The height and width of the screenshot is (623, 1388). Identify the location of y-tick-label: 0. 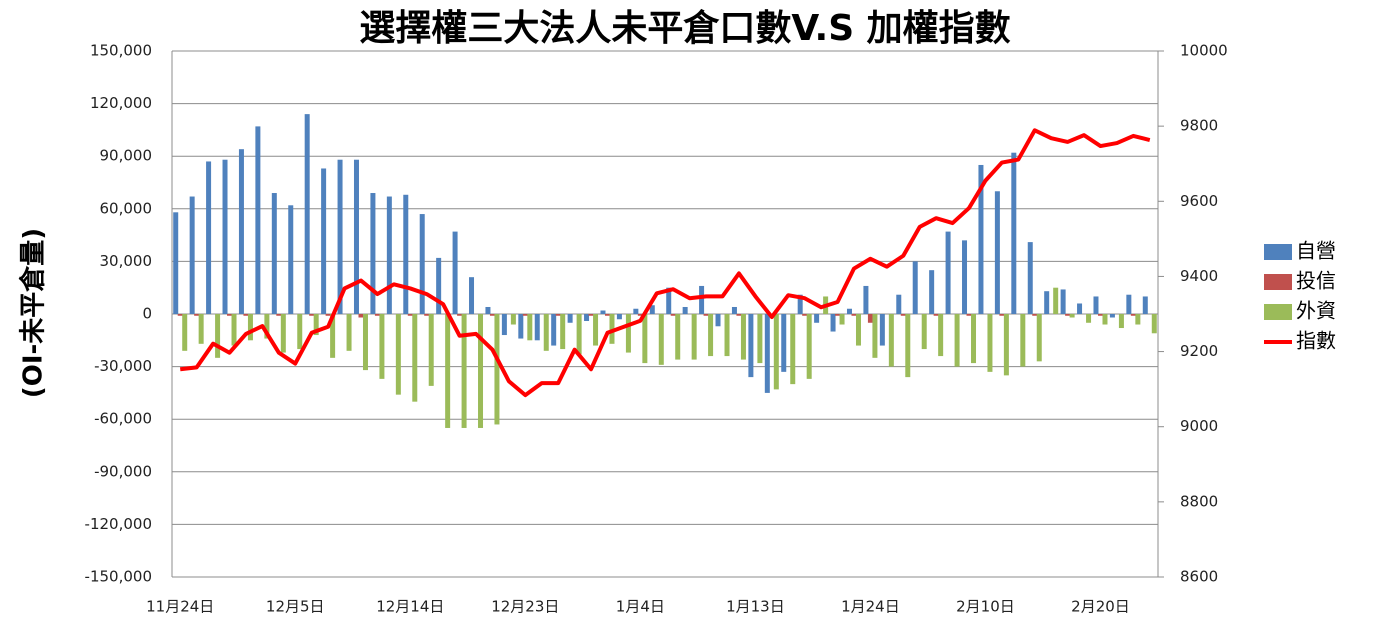
(147, 314).